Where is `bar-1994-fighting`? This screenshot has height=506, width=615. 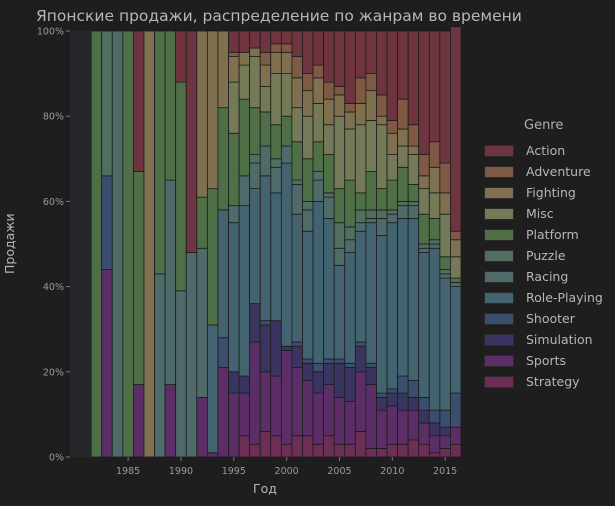 bar-1994-fighting is located at coordinates (223, 69).